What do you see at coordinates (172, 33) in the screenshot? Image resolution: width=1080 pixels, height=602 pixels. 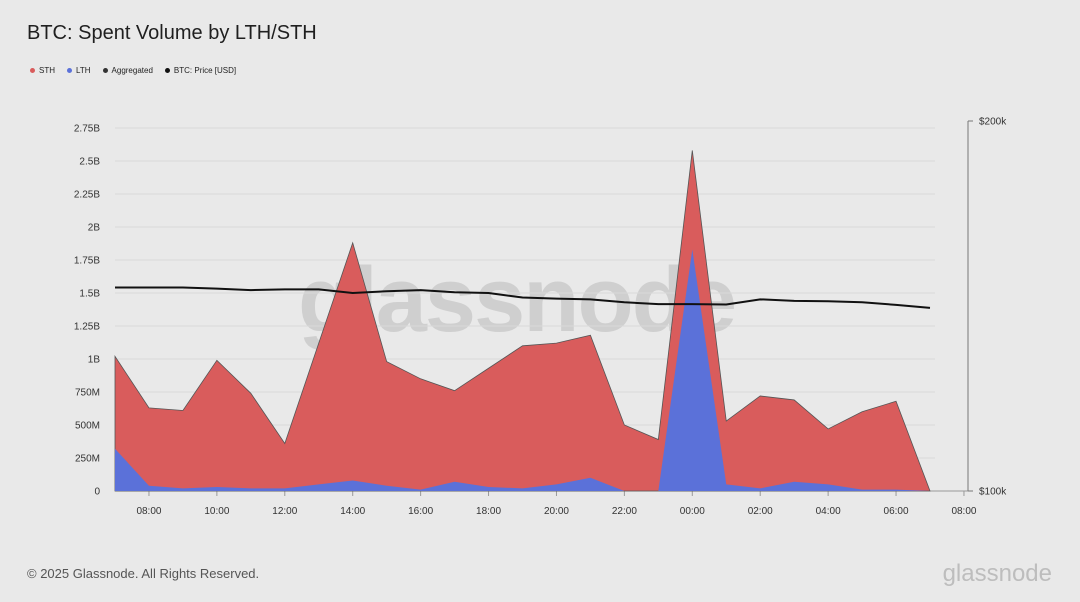 I see `chart-title: BTC: Spent Volume by LTH/STH` at bounding box center [172, 33].